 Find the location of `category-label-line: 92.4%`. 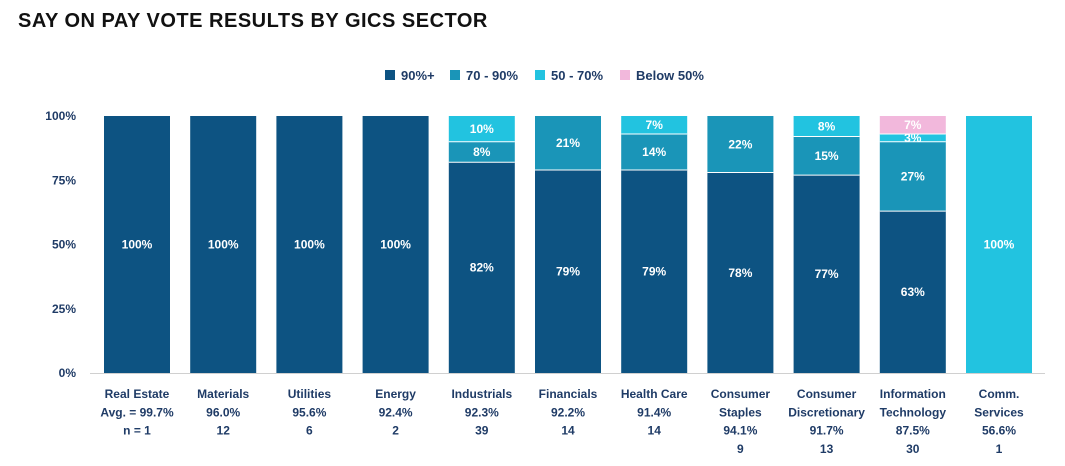

category-label-line: 92.4% is located at coordinates (396, 412).